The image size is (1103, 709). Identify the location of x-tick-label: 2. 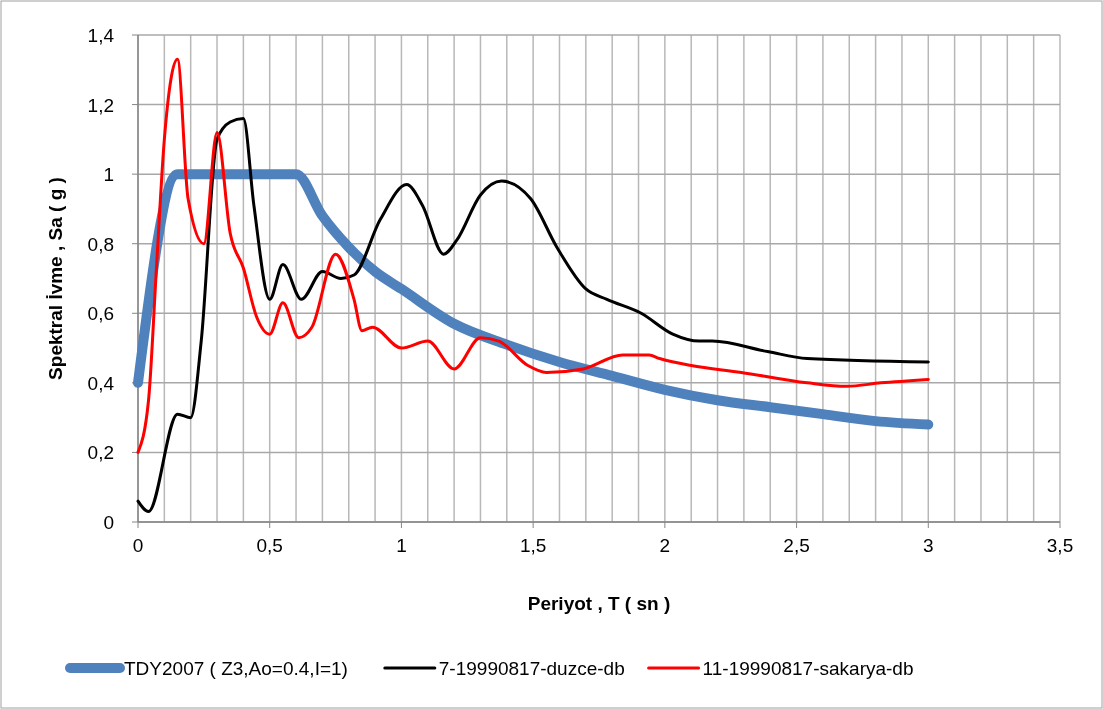
(665, 545).